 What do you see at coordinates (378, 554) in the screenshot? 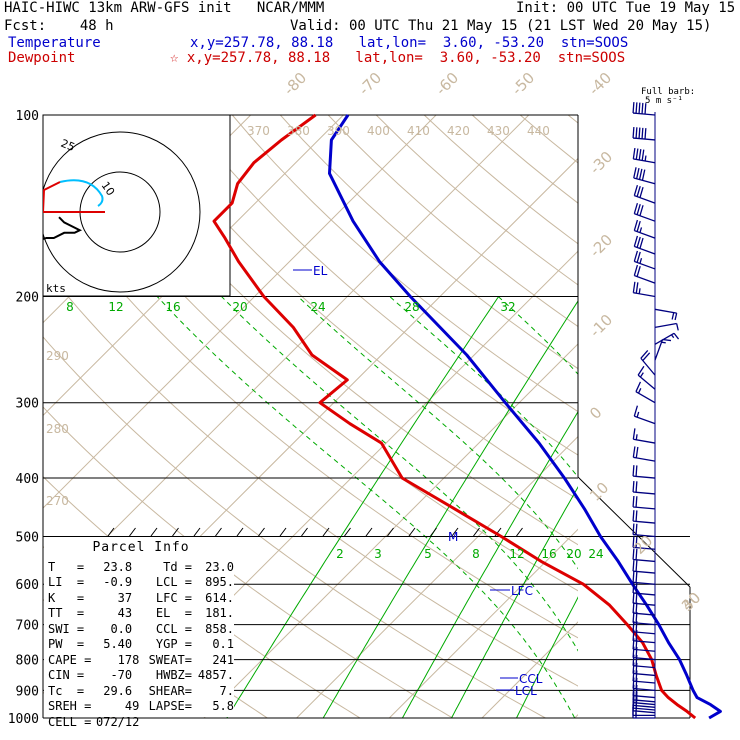
I see `mixing-ratio-label: 3` at bounding box center [378, 554].